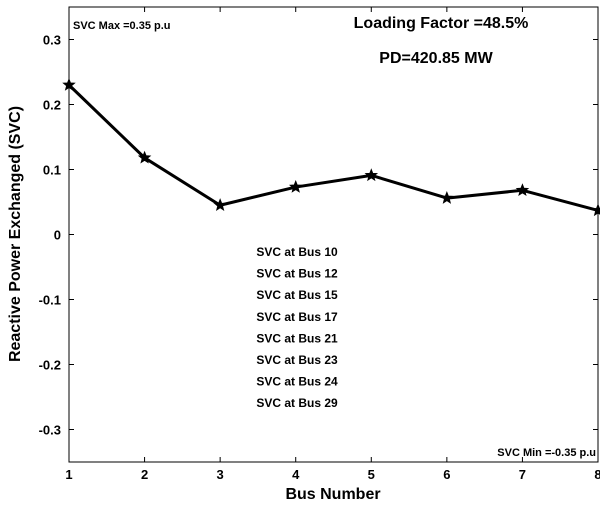 Image resolution: width=600 pixels, height=505 pixels. What do you see at coordinates (446, 474) in the screenshot?
I see `x-tick-label: 6` at bounding box center [446, 474].